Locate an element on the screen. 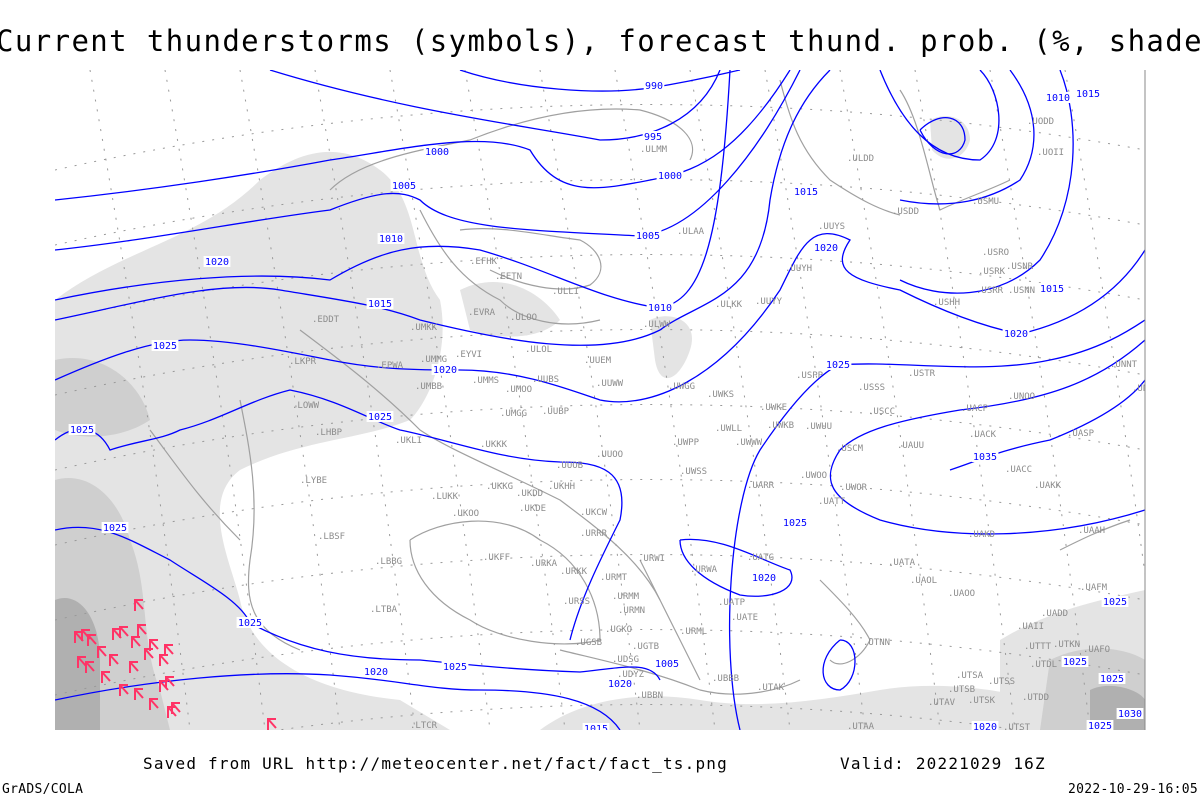  station-label: .LYBE is located at coordinates (313, 481).